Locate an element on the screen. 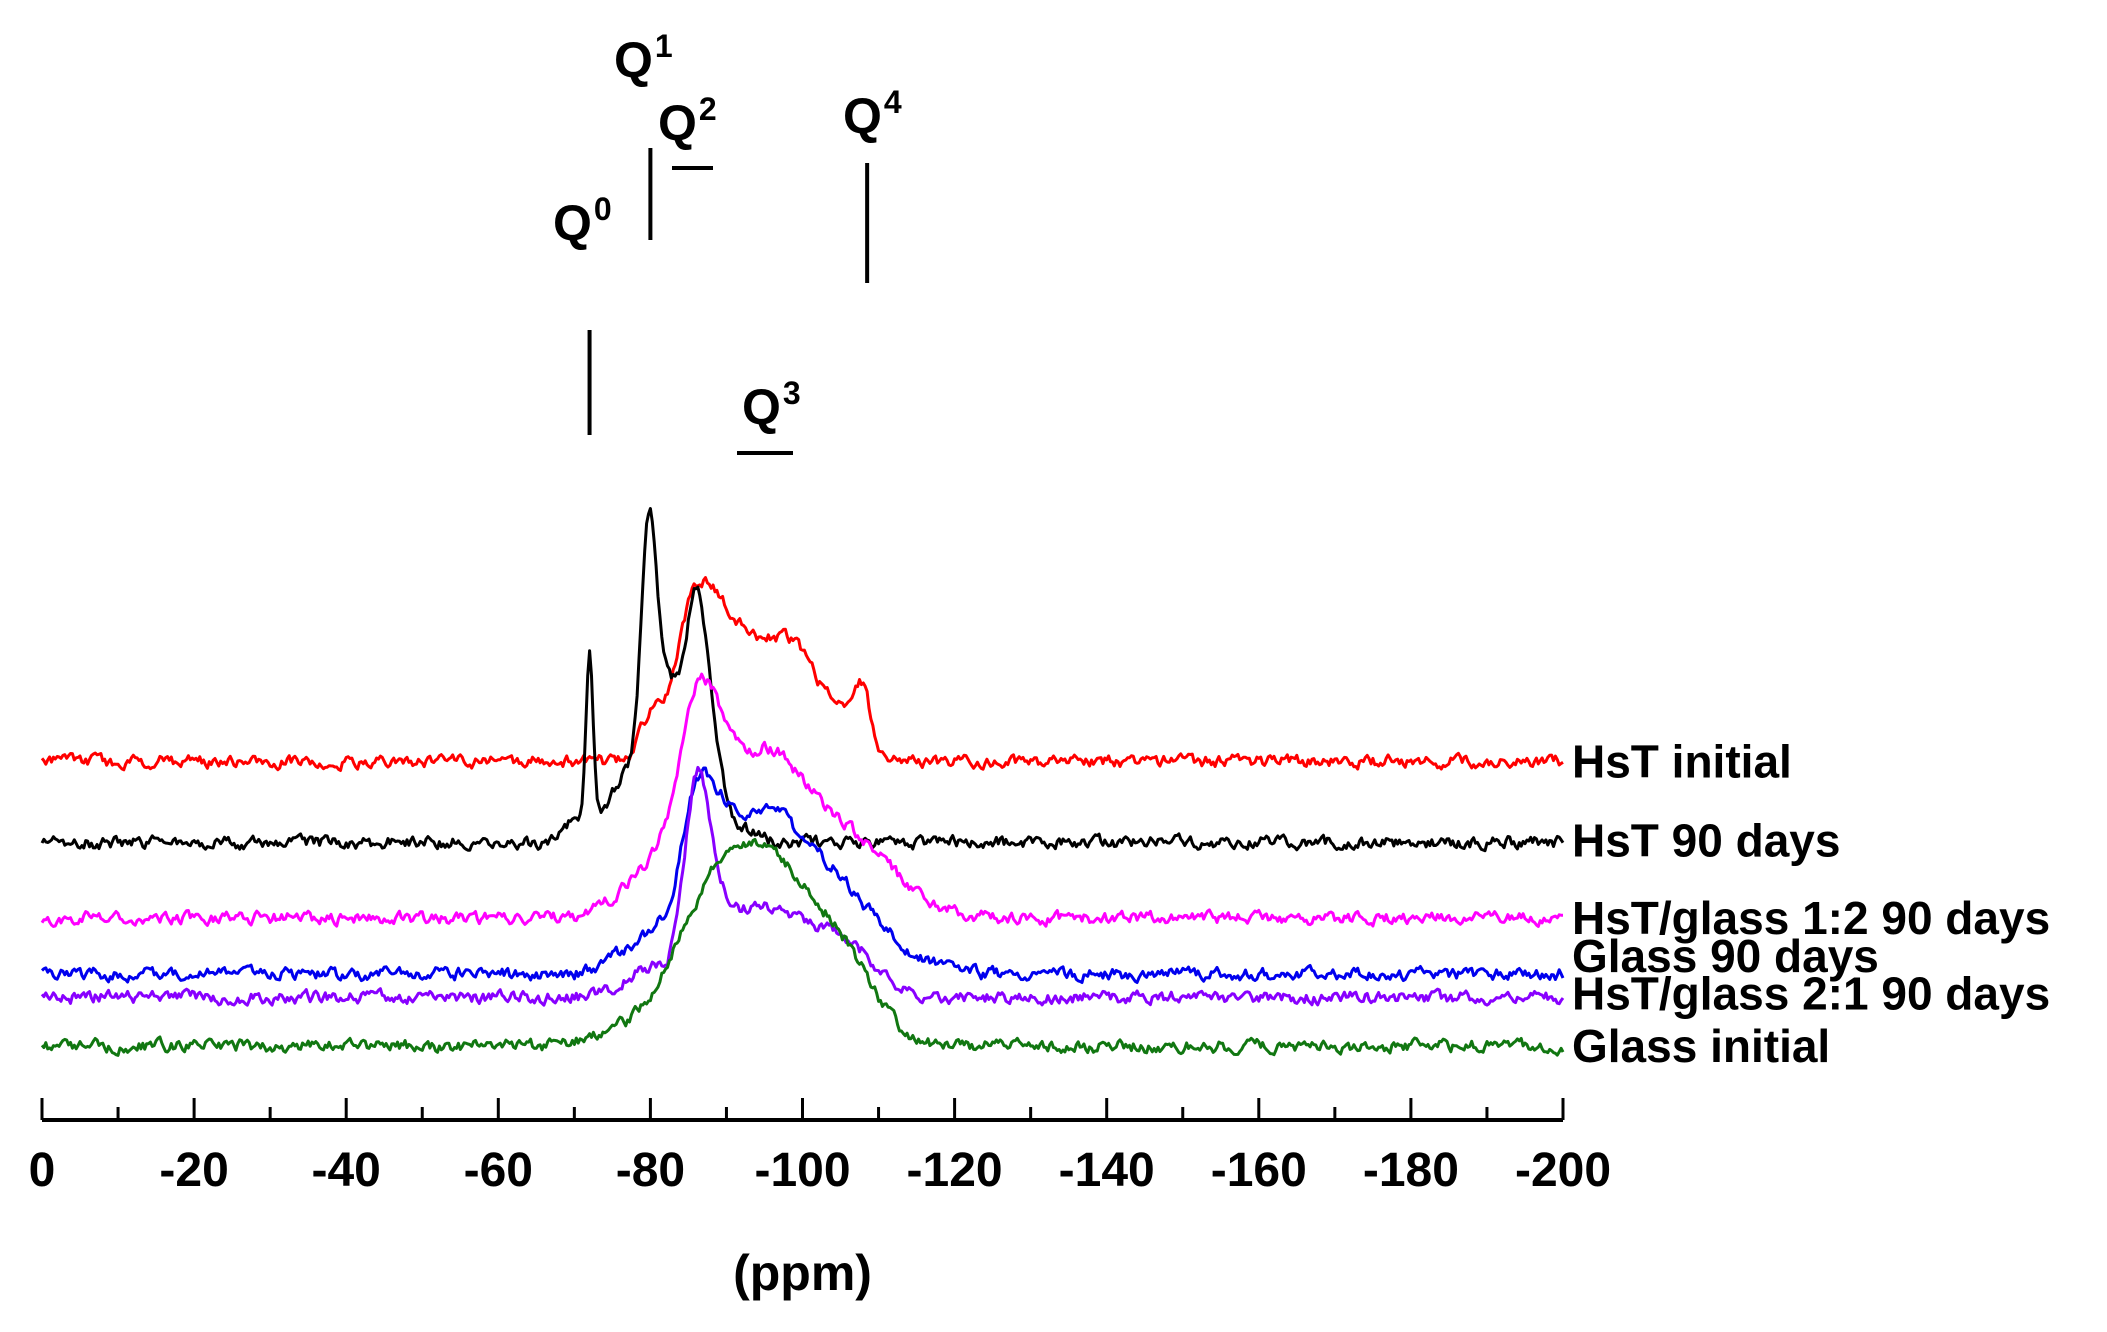 This screenshot has height=1332, width=2107. q4-label: Q4 is located at coordinates (872, 114).